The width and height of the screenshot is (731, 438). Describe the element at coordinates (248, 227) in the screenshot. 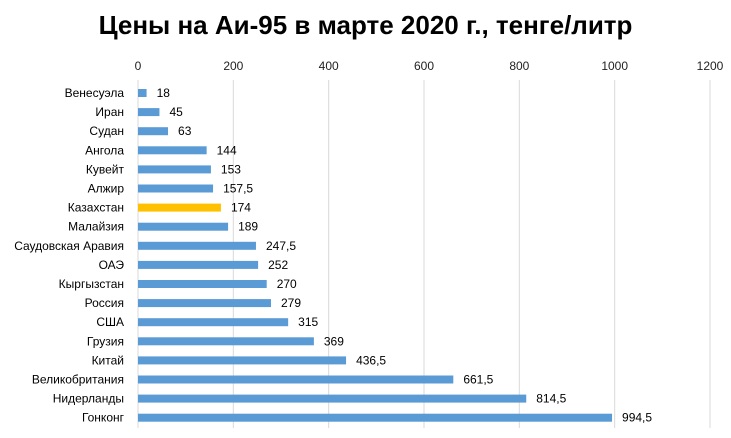

I see `data-label: 189` at that location.